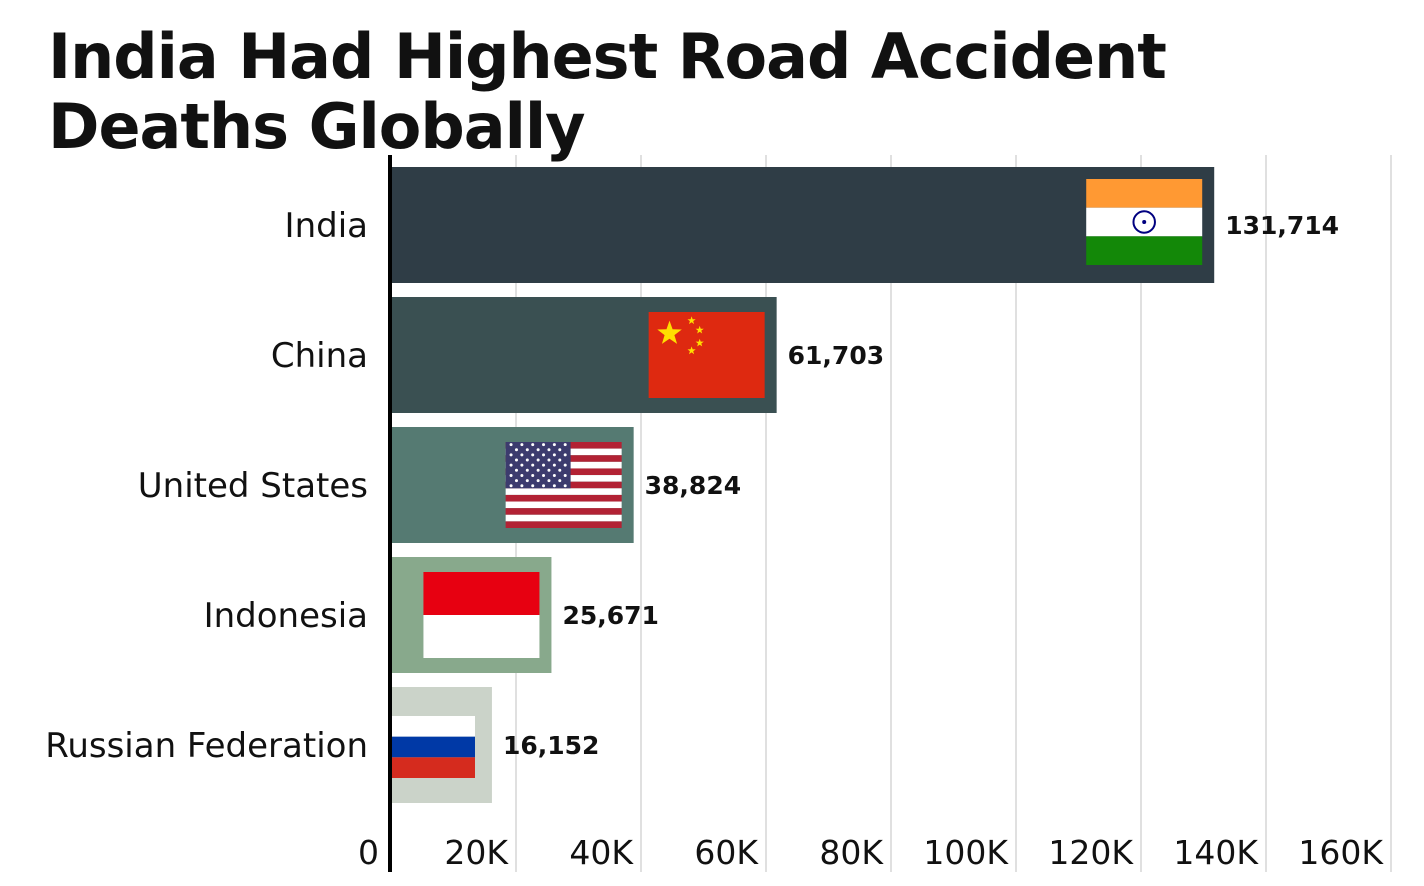 This screenshot has width=1424, height=886. What do you see at coordinates (966, 852) in the screenshot?
I see `x-tick-label: 100K` at bounding box center [966, 852].